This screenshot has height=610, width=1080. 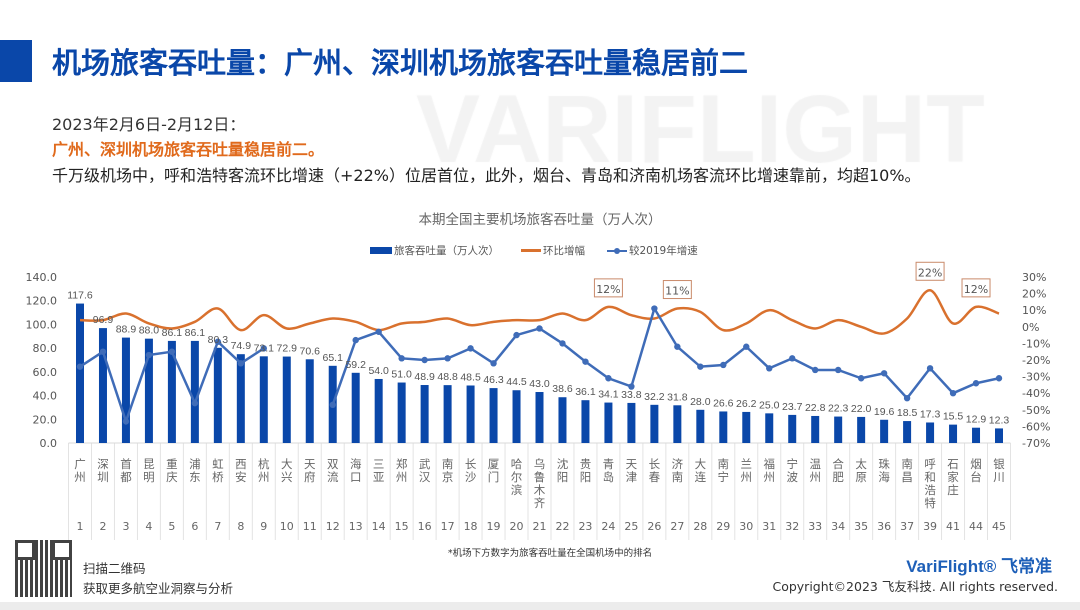 What do you see at coordinates (195, 333) in the screenshot?
I see `bar-data-label: 86.1` at bounding box center [195, 333].